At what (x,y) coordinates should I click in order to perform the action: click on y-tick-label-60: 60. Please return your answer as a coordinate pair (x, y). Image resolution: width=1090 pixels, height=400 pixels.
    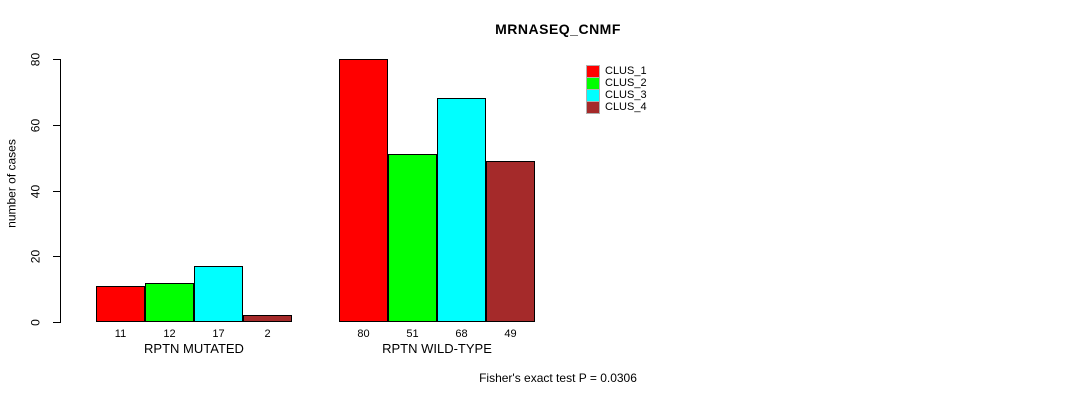
    Looking at the image, I should click on (35, 125).